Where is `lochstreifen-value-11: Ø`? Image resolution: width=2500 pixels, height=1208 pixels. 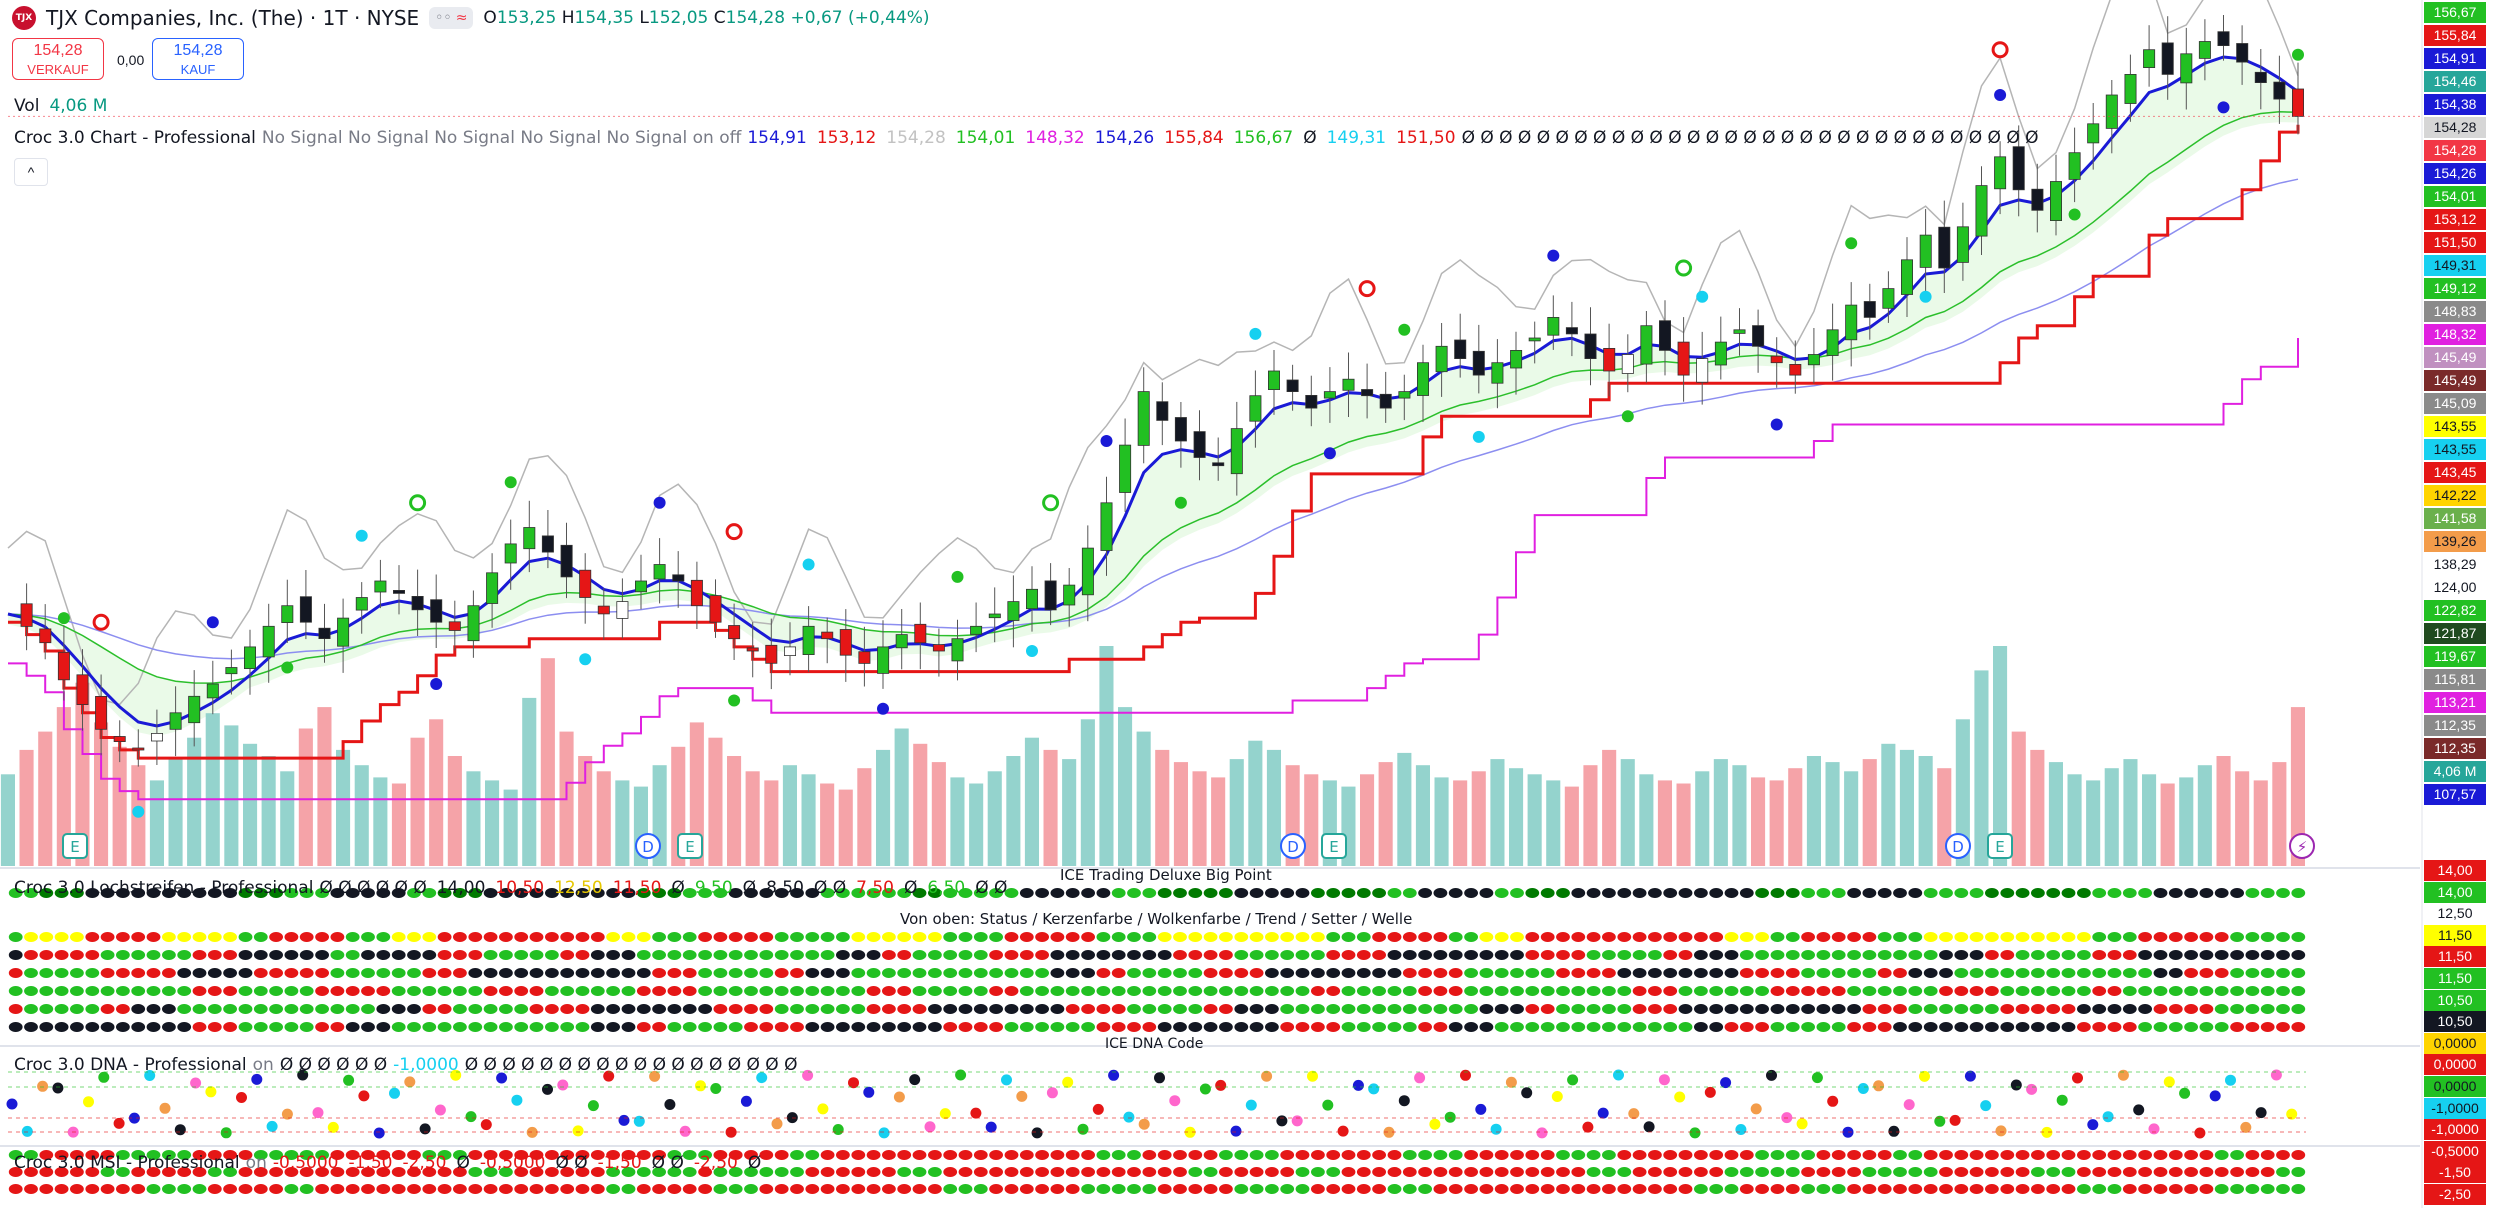
lochstreifen-value-11: Ø is located at coordinates (910, 888).